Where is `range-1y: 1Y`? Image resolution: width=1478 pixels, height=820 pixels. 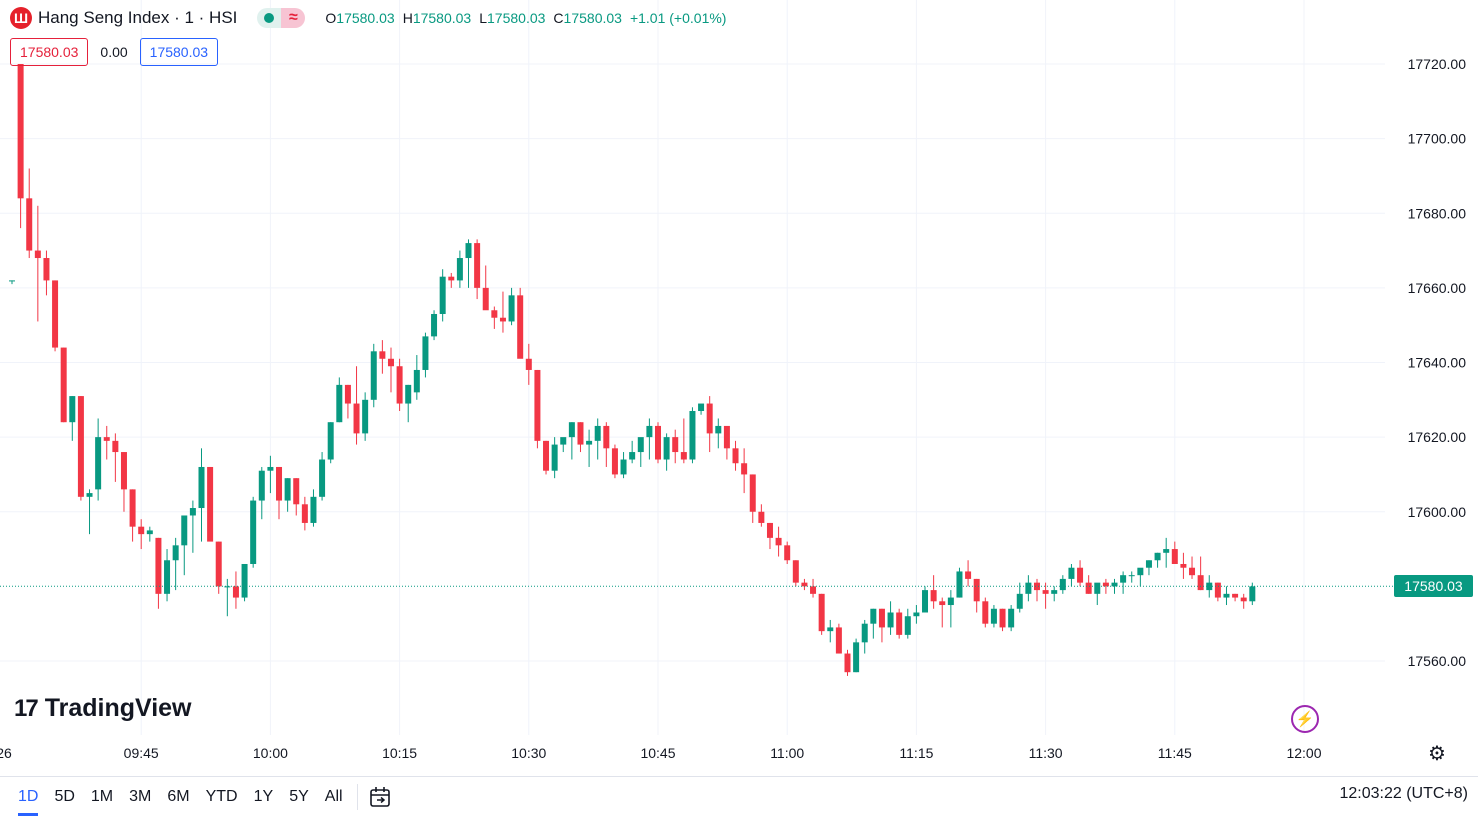
range-1y: 1Y is located at coordinates (263, 796).